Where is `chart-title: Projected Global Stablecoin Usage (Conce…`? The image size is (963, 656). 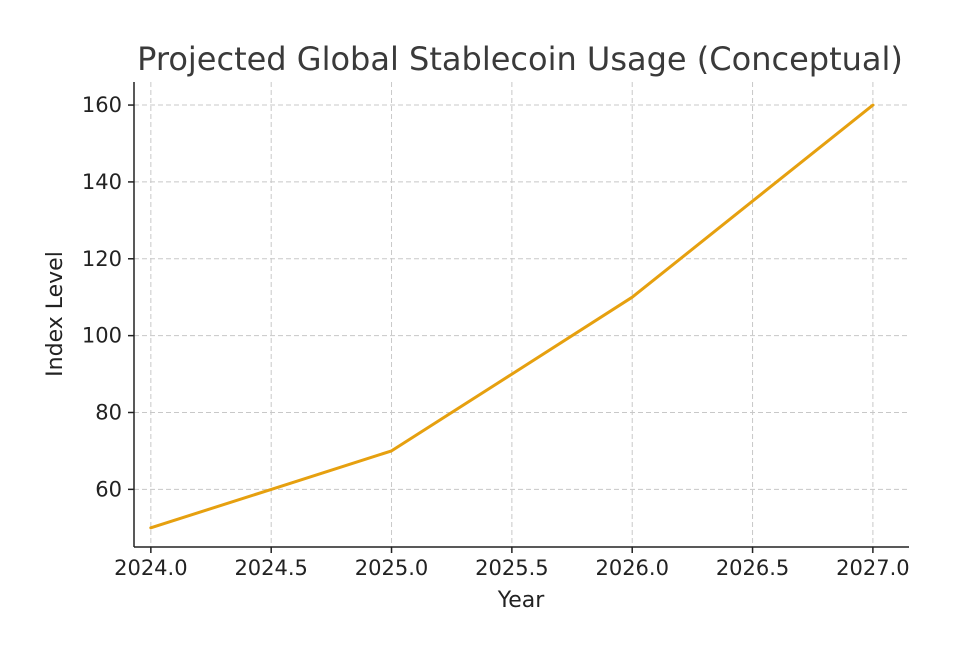 chart-title: Projected Global Stablecoin Usage (Conce… is located at coordinates (520, 59).